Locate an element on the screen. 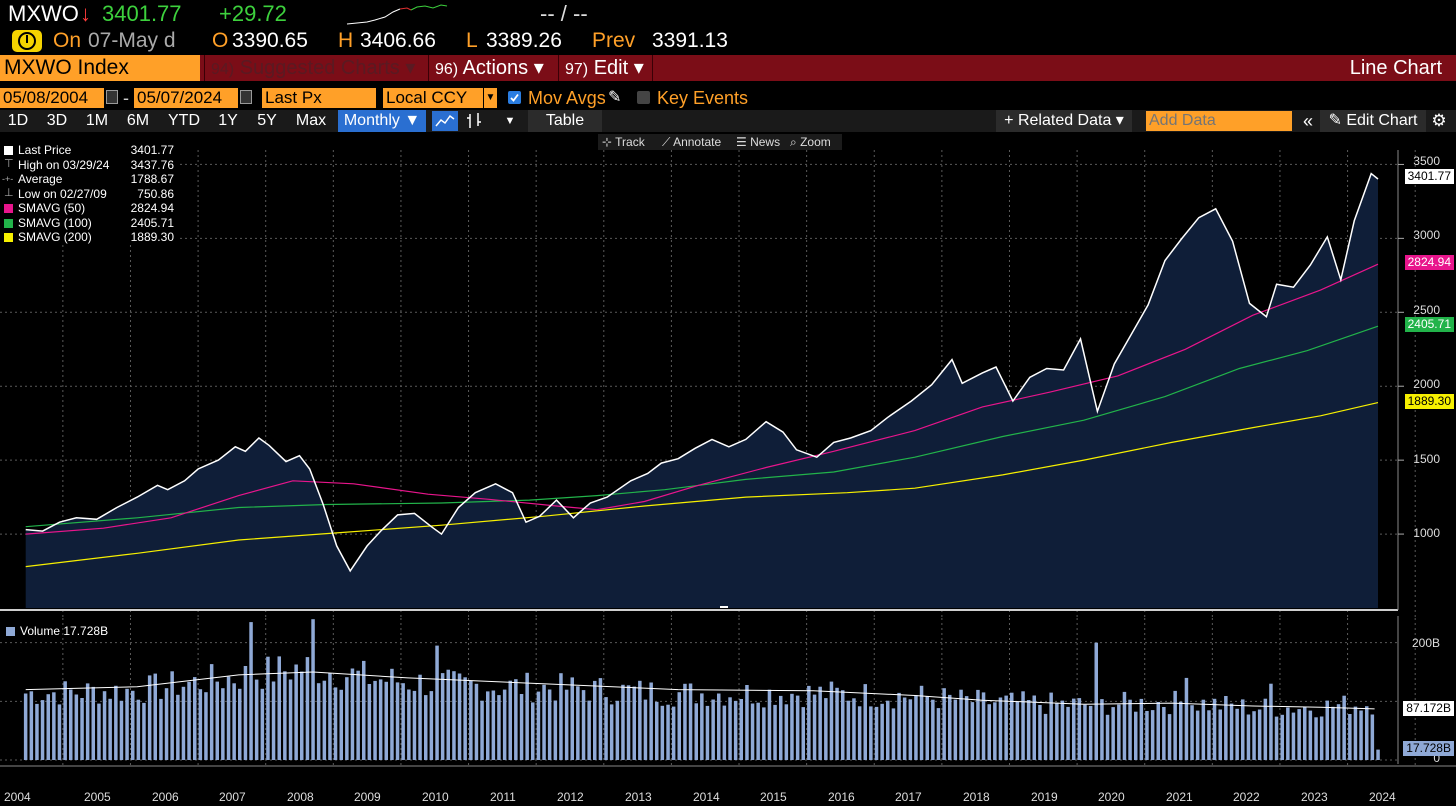  currency-select: Local CCY is located at coordinates (433, 98).